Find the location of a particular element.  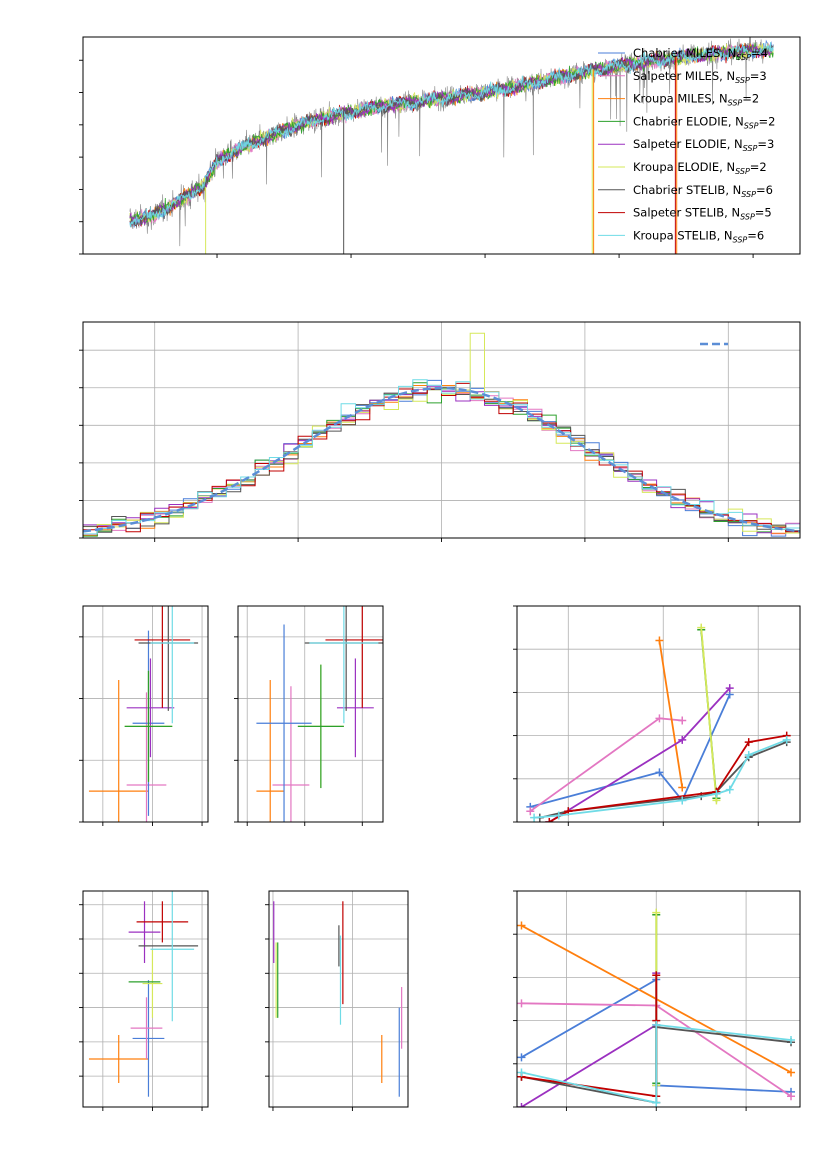

legend-label-text: Kroupa ELODIE, N is located at coordinates (684, 167).